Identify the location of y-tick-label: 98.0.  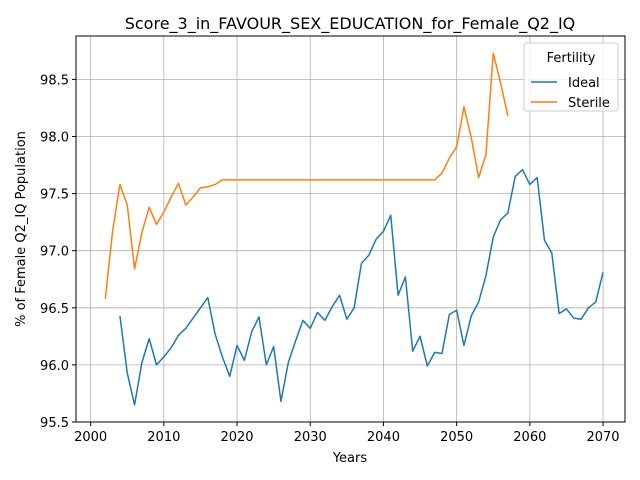
(54, 137).